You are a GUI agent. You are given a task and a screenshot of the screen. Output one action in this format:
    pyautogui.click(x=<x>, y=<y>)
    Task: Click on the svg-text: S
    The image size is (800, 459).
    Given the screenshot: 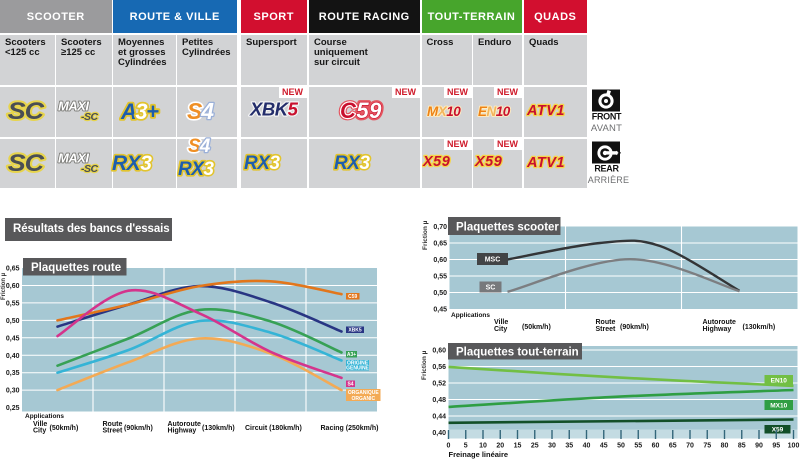 What is the action you would take?
    pyautogui.click(x=194, y=146)
    